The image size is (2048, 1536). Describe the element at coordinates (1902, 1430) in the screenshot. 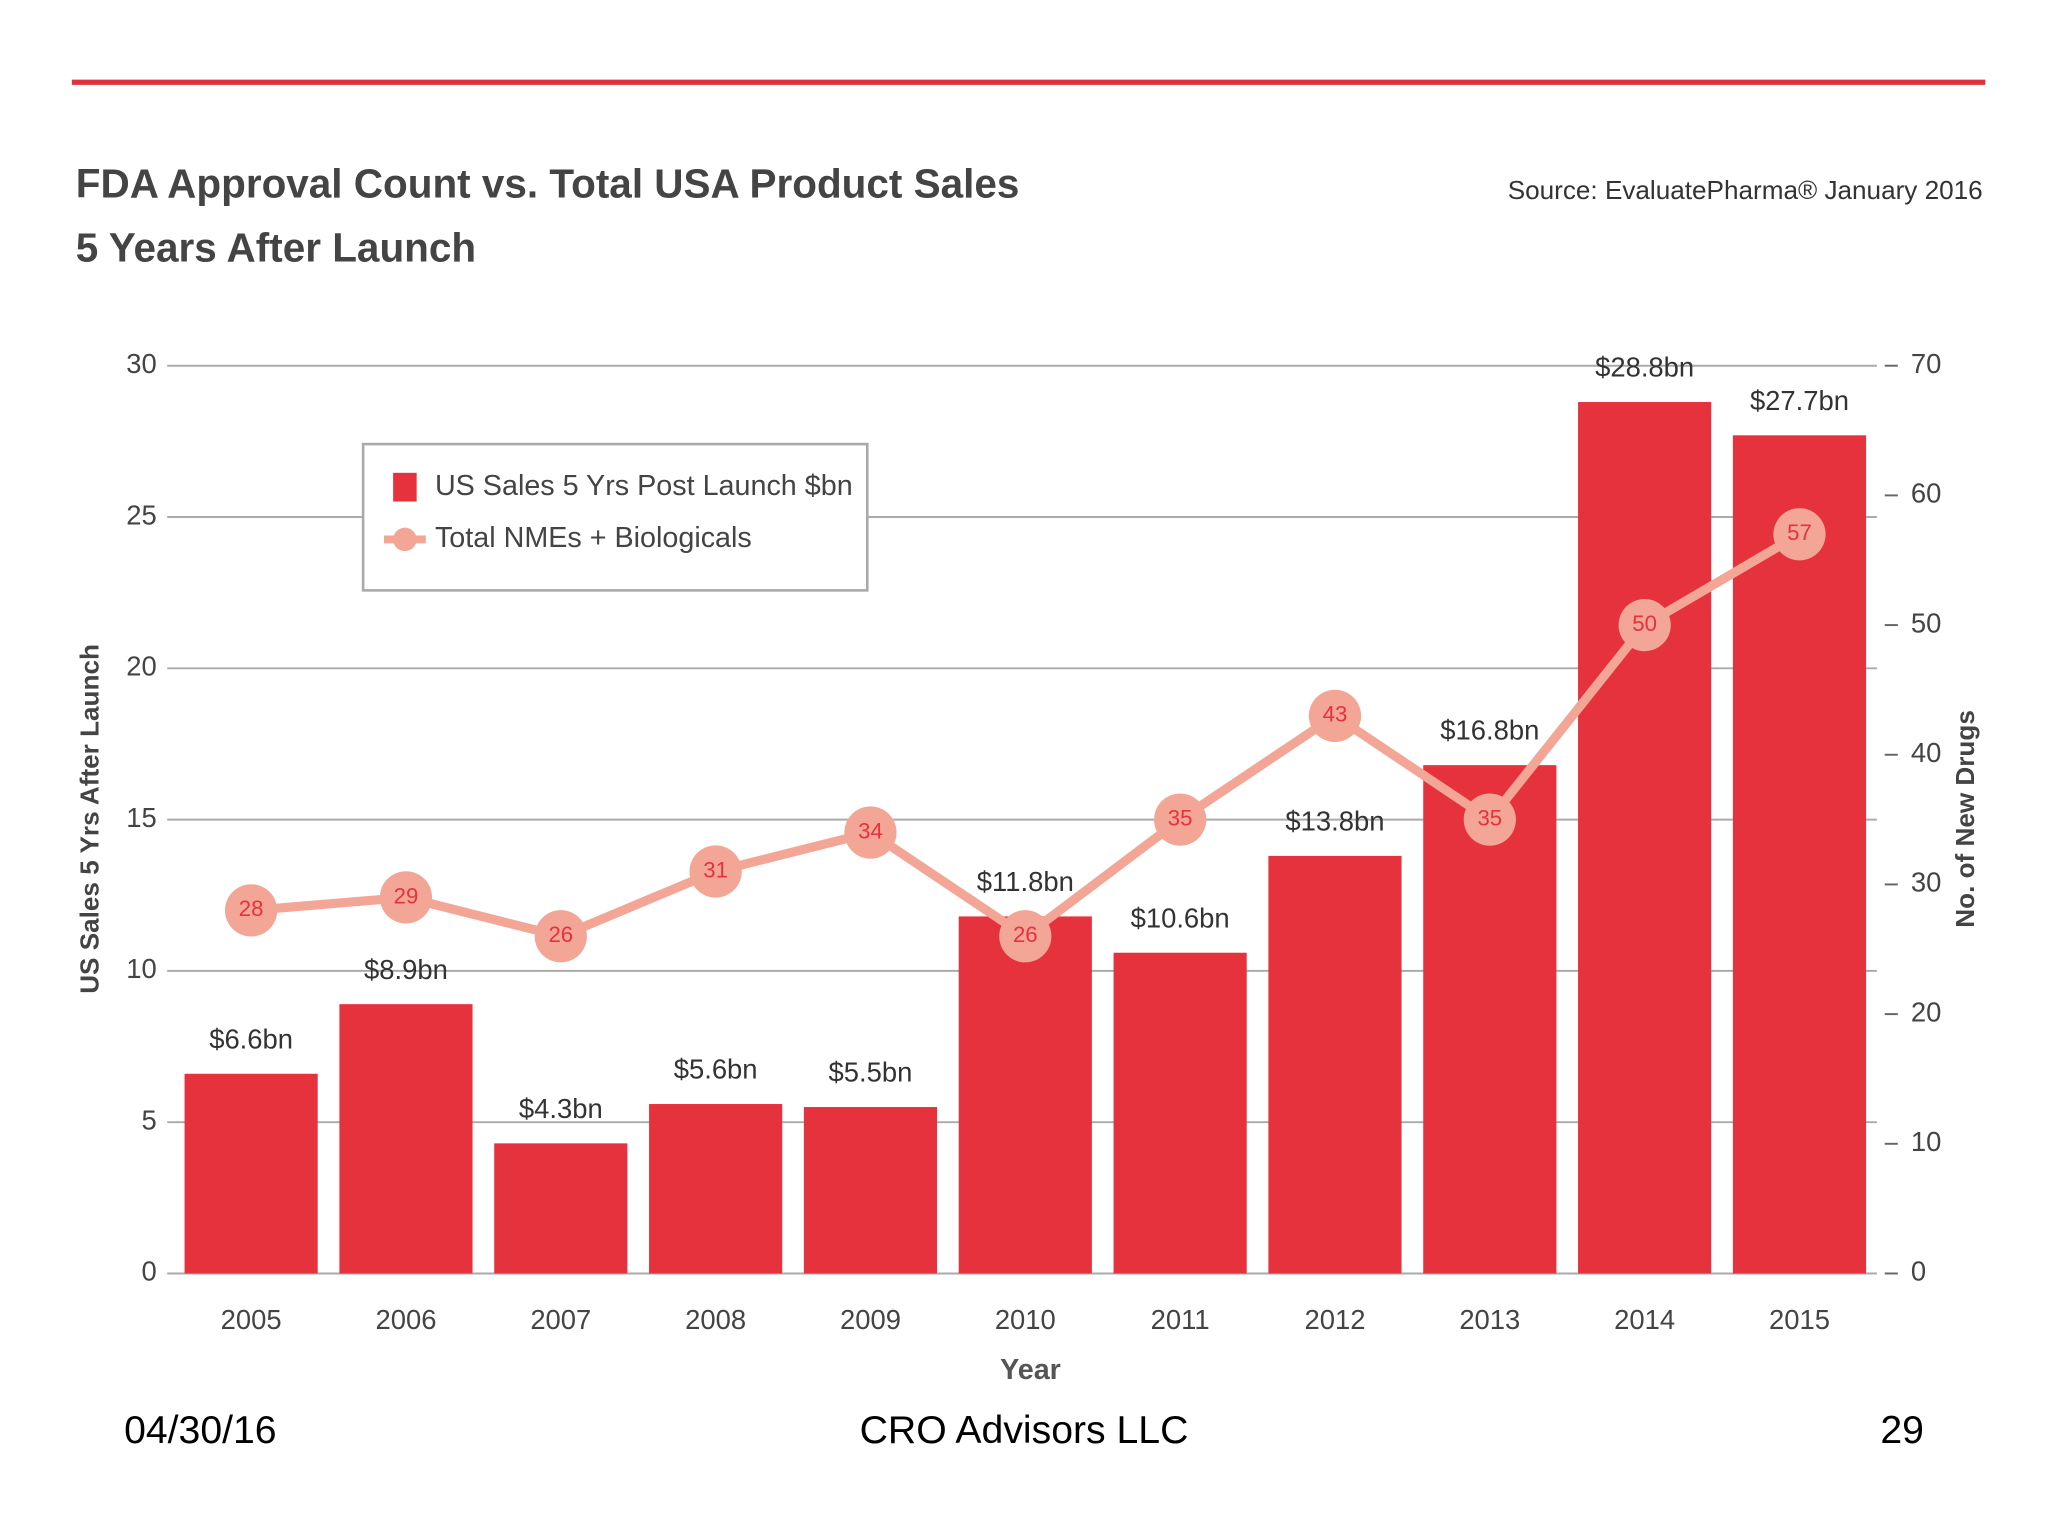

I see `footer-page: 29` at that location.